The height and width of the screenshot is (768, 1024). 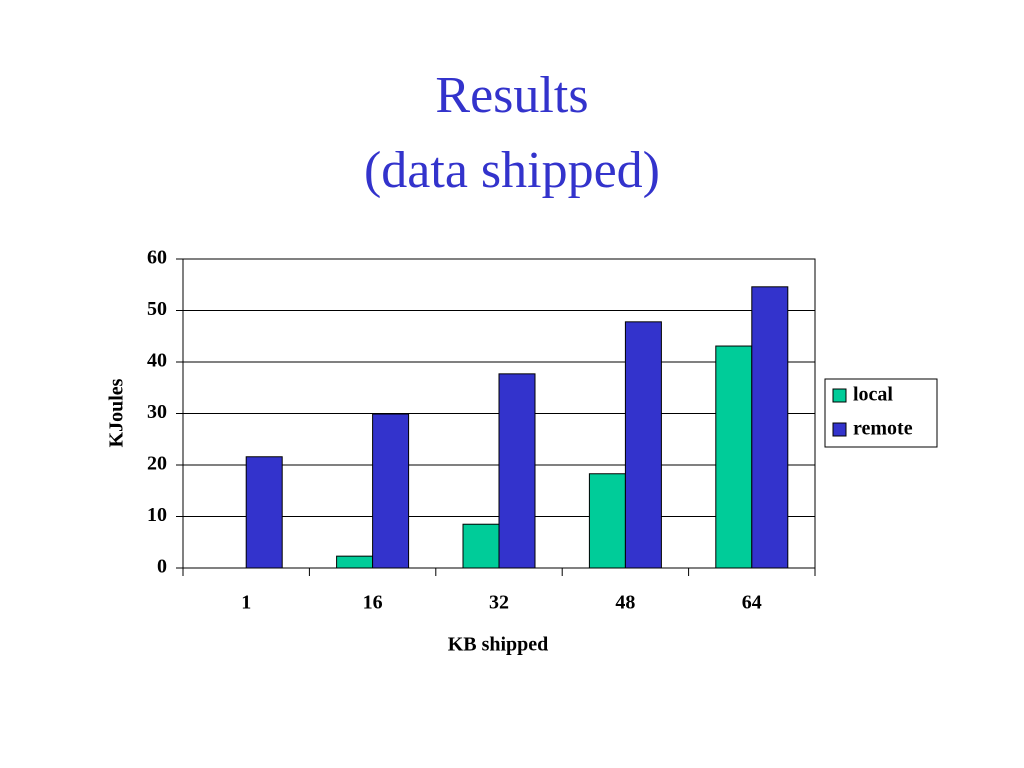 What do you see at coordinates (625, 603) in the screenshot?
I see `x-tick-label: 48` at bounding box center [625, 603].